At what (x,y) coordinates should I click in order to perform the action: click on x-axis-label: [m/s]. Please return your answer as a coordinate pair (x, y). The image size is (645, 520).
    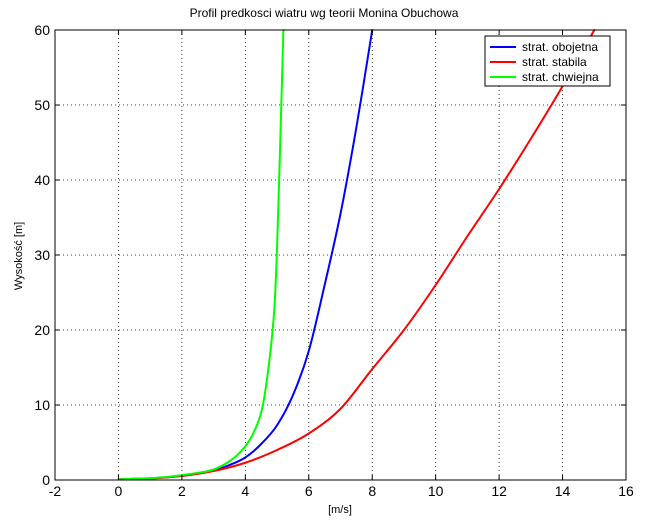
    Looking at the image, I should click on (340, 510).